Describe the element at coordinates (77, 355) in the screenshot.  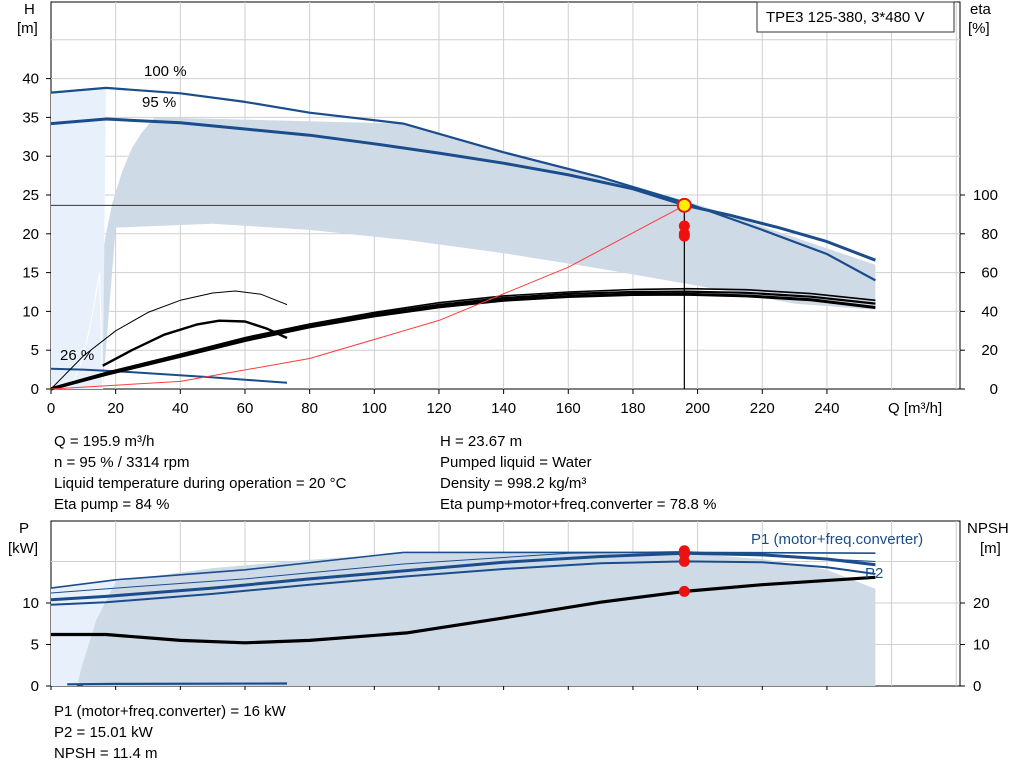
I see `curve-label-26: 26 %` at that location.